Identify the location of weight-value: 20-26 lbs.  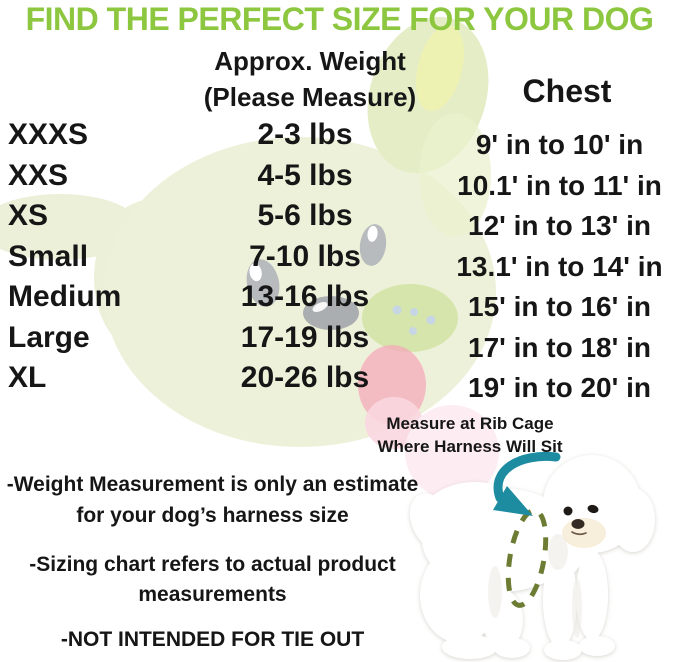
(305, 378).